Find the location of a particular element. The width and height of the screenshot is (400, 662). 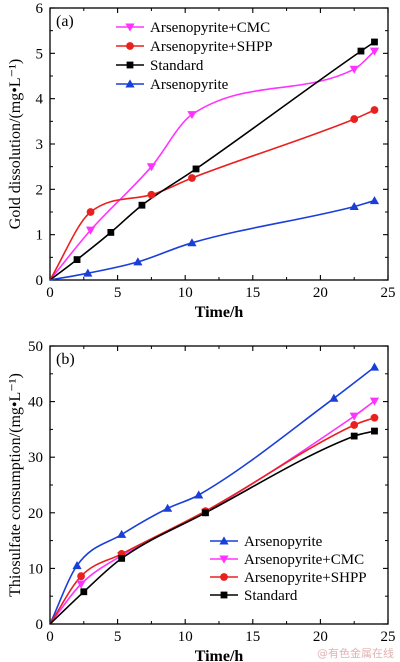

y-tick-label: 20 is located at coordinates (35, 514).